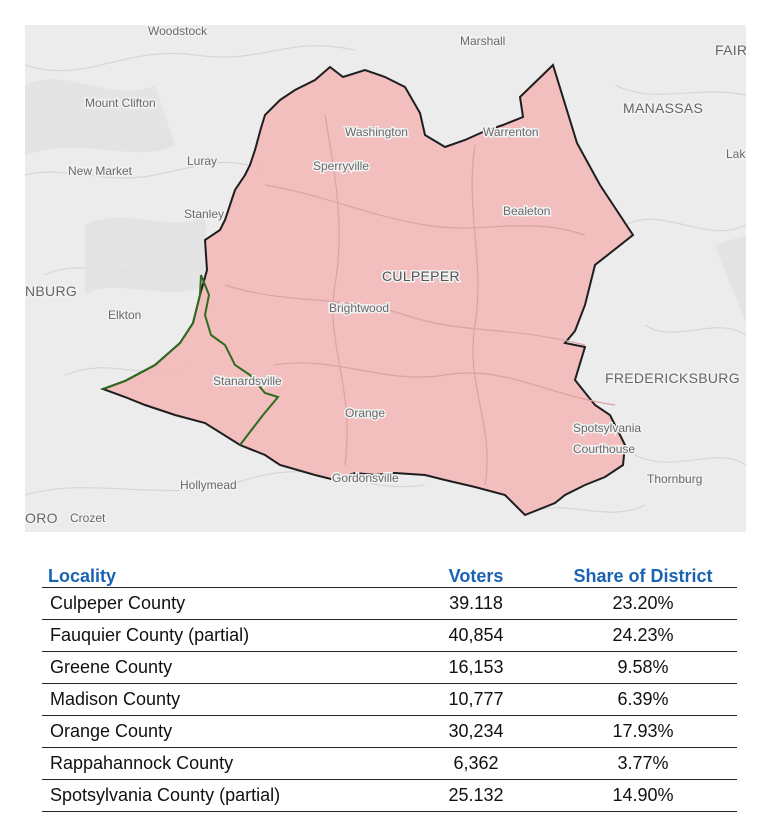 This screenshot has height=835, width=773. I want to click on cell-voters: 16,153, so click(476, 667).